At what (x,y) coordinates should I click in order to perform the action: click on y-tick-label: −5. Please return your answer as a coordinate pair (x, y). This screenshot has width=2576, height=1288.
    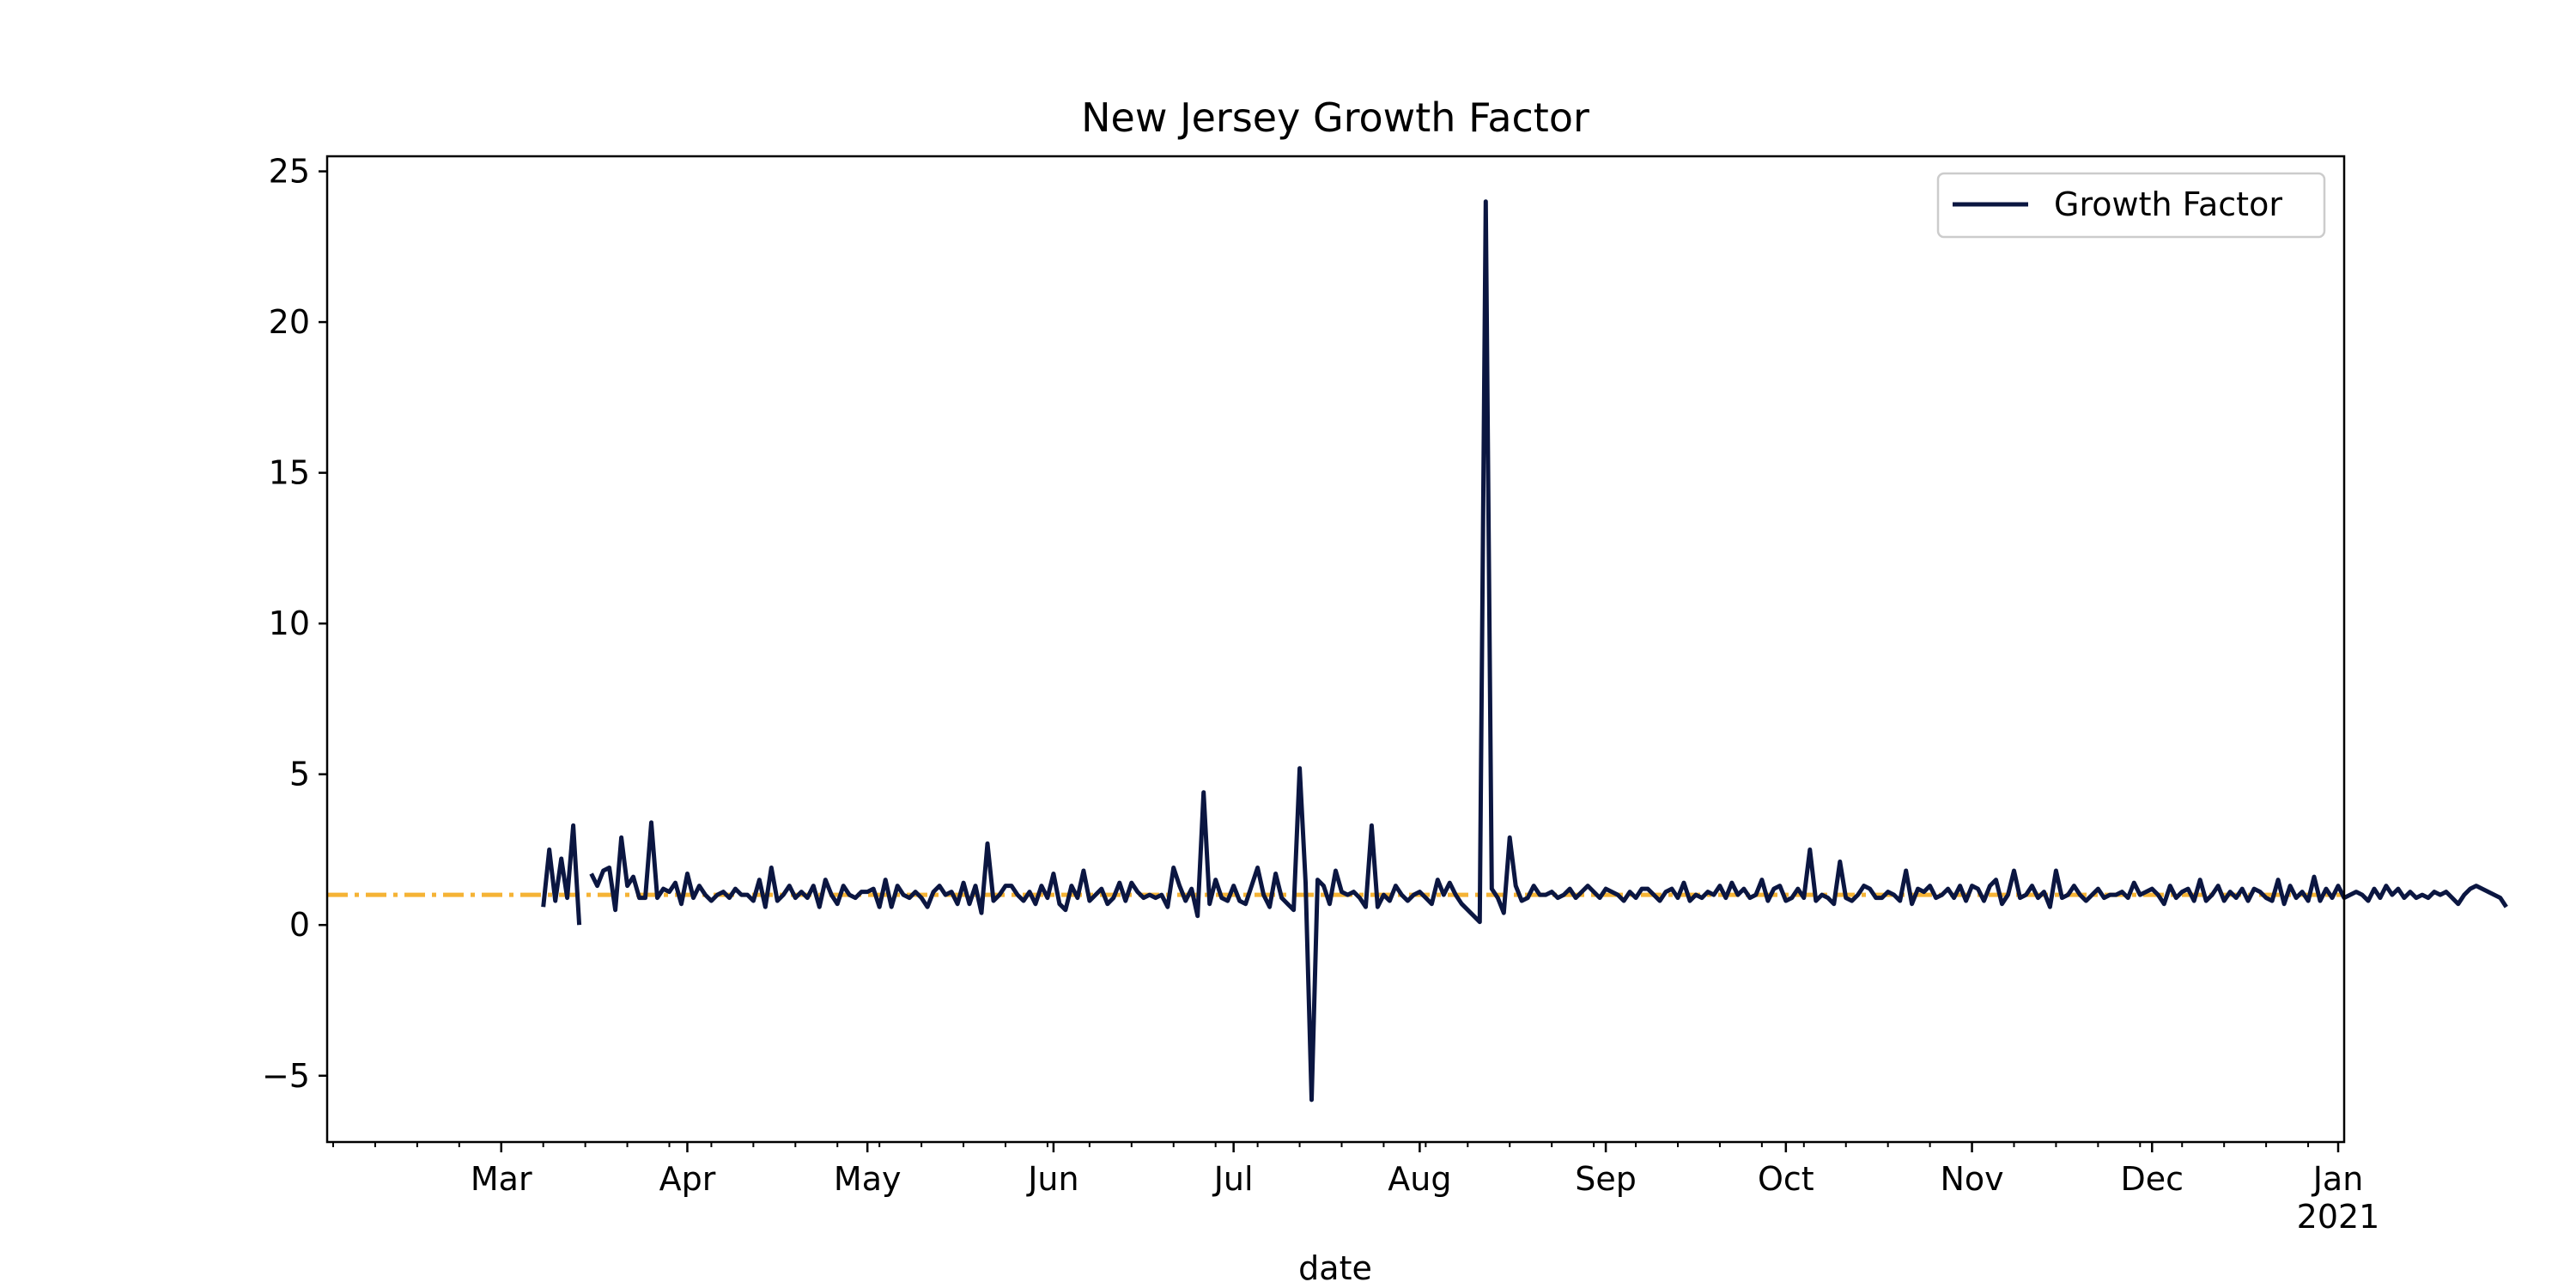
    Looking at the image, I should click on (286, 1076).